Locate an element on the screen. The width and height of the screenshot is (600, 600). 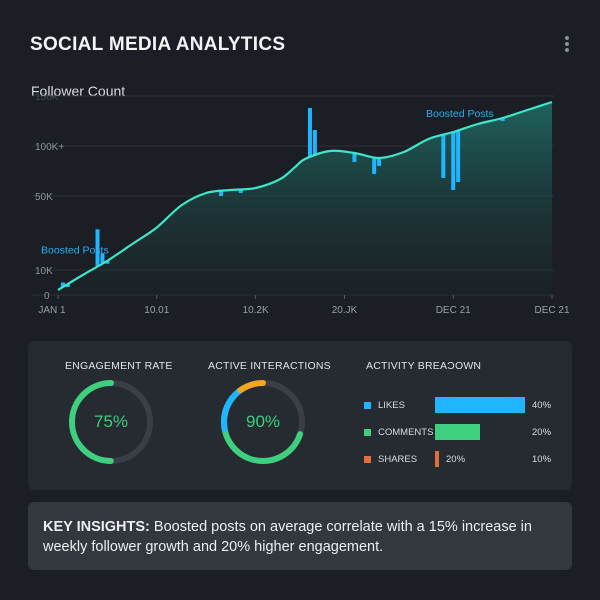
comments-percent: 20% is located at coordinates (542, 432).